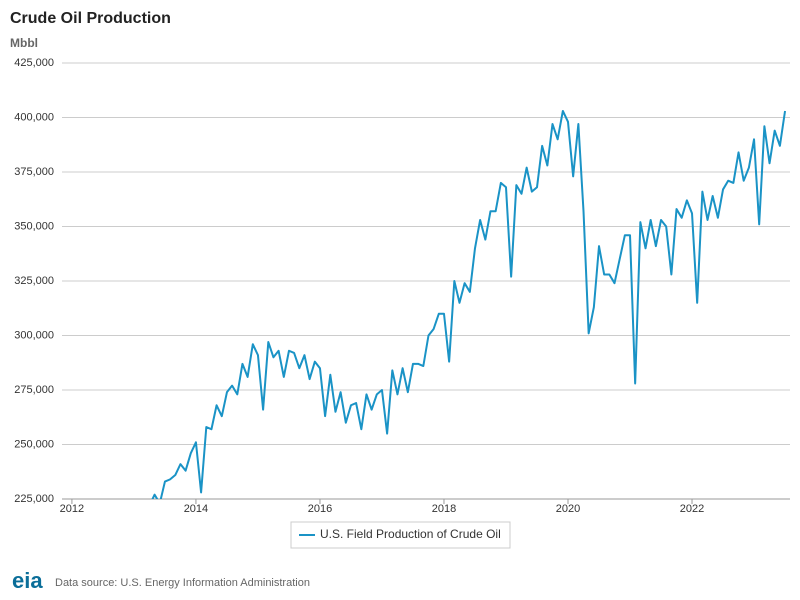 The height and width of the screenshot is (600, 800). I want to click on x-tick-label: 2016, so click(320, 509).